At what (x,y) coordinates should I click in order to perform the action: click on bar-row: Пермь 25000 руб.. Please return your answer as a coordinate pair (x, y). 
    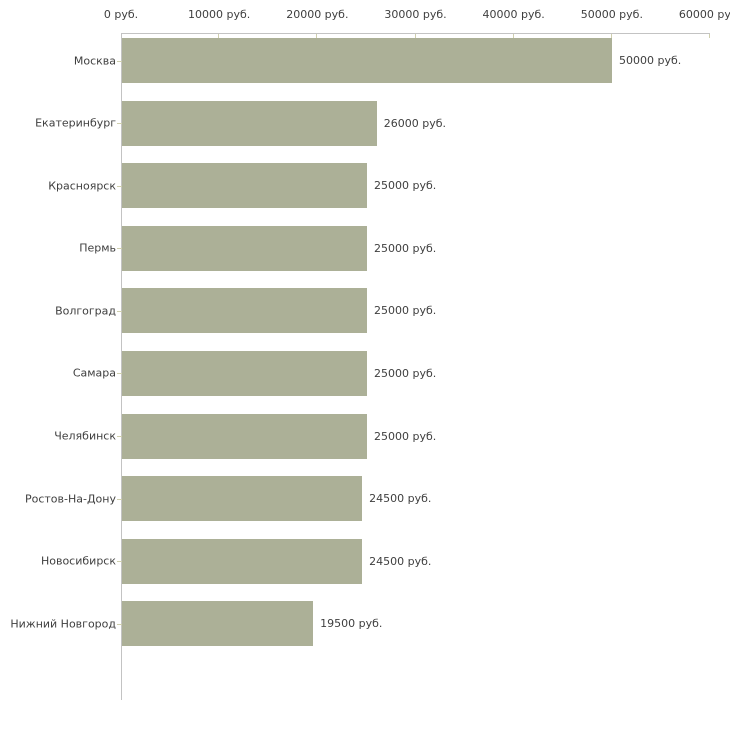
    Looking at the image, I should click on (394, 248).